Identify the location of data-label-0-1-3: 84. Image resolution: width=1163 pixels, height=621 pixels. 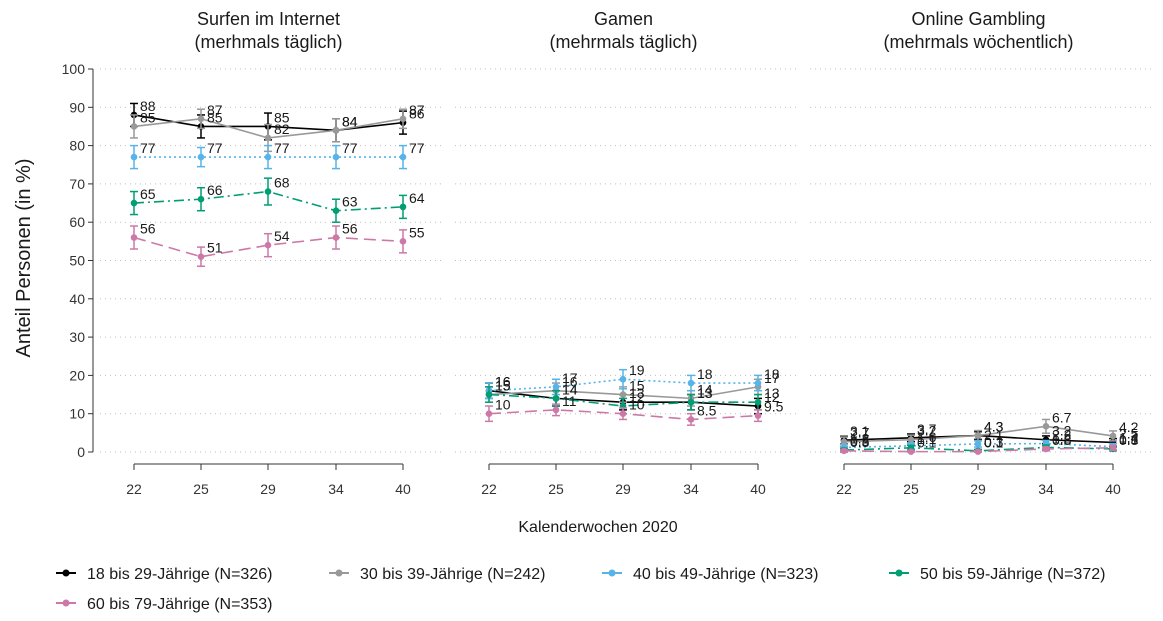
(350, 121).